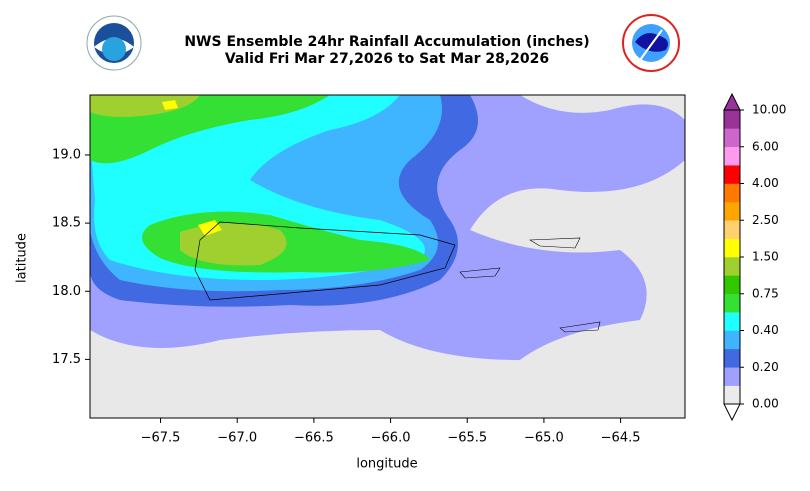  Describe the element at coordinates (765, 404) in the screenshot. I see `colorbar-label: 0.00` at that location.